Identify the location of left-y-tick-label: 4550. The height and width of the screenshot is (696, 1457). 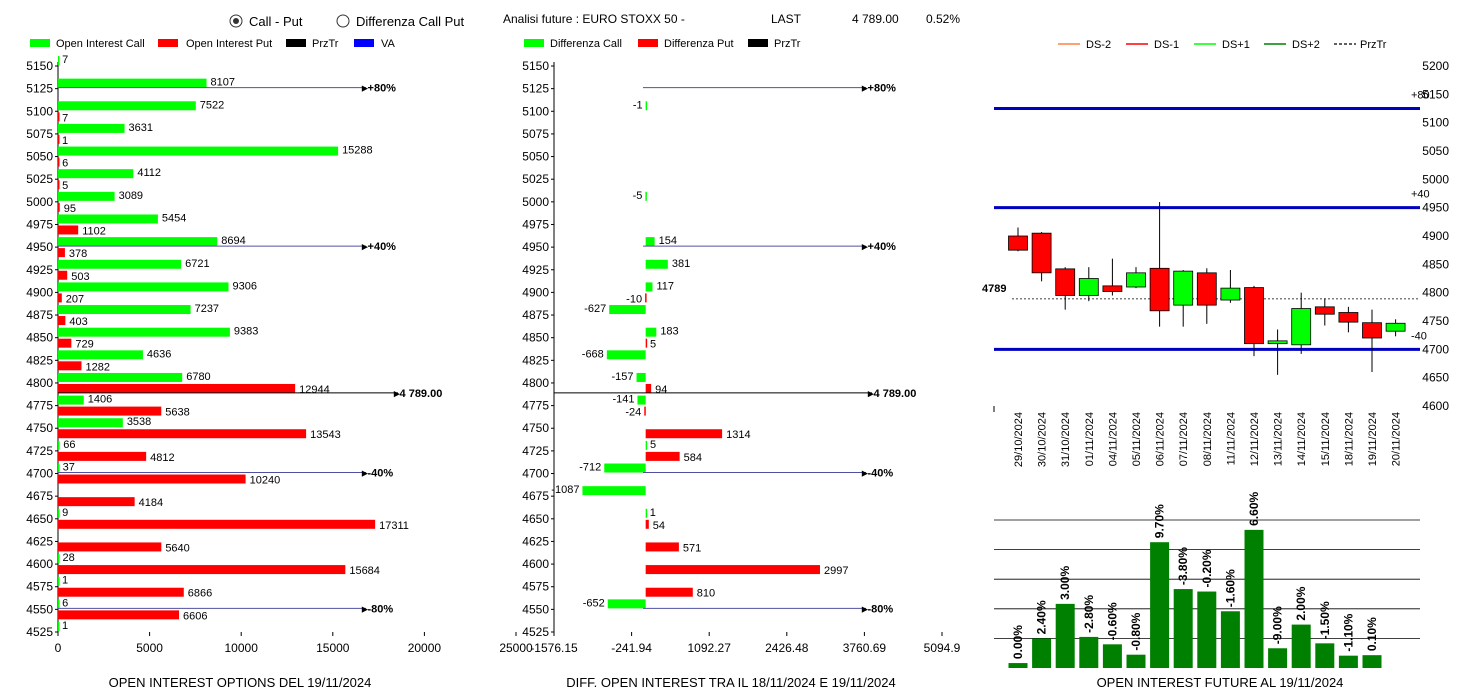
(39, 609).